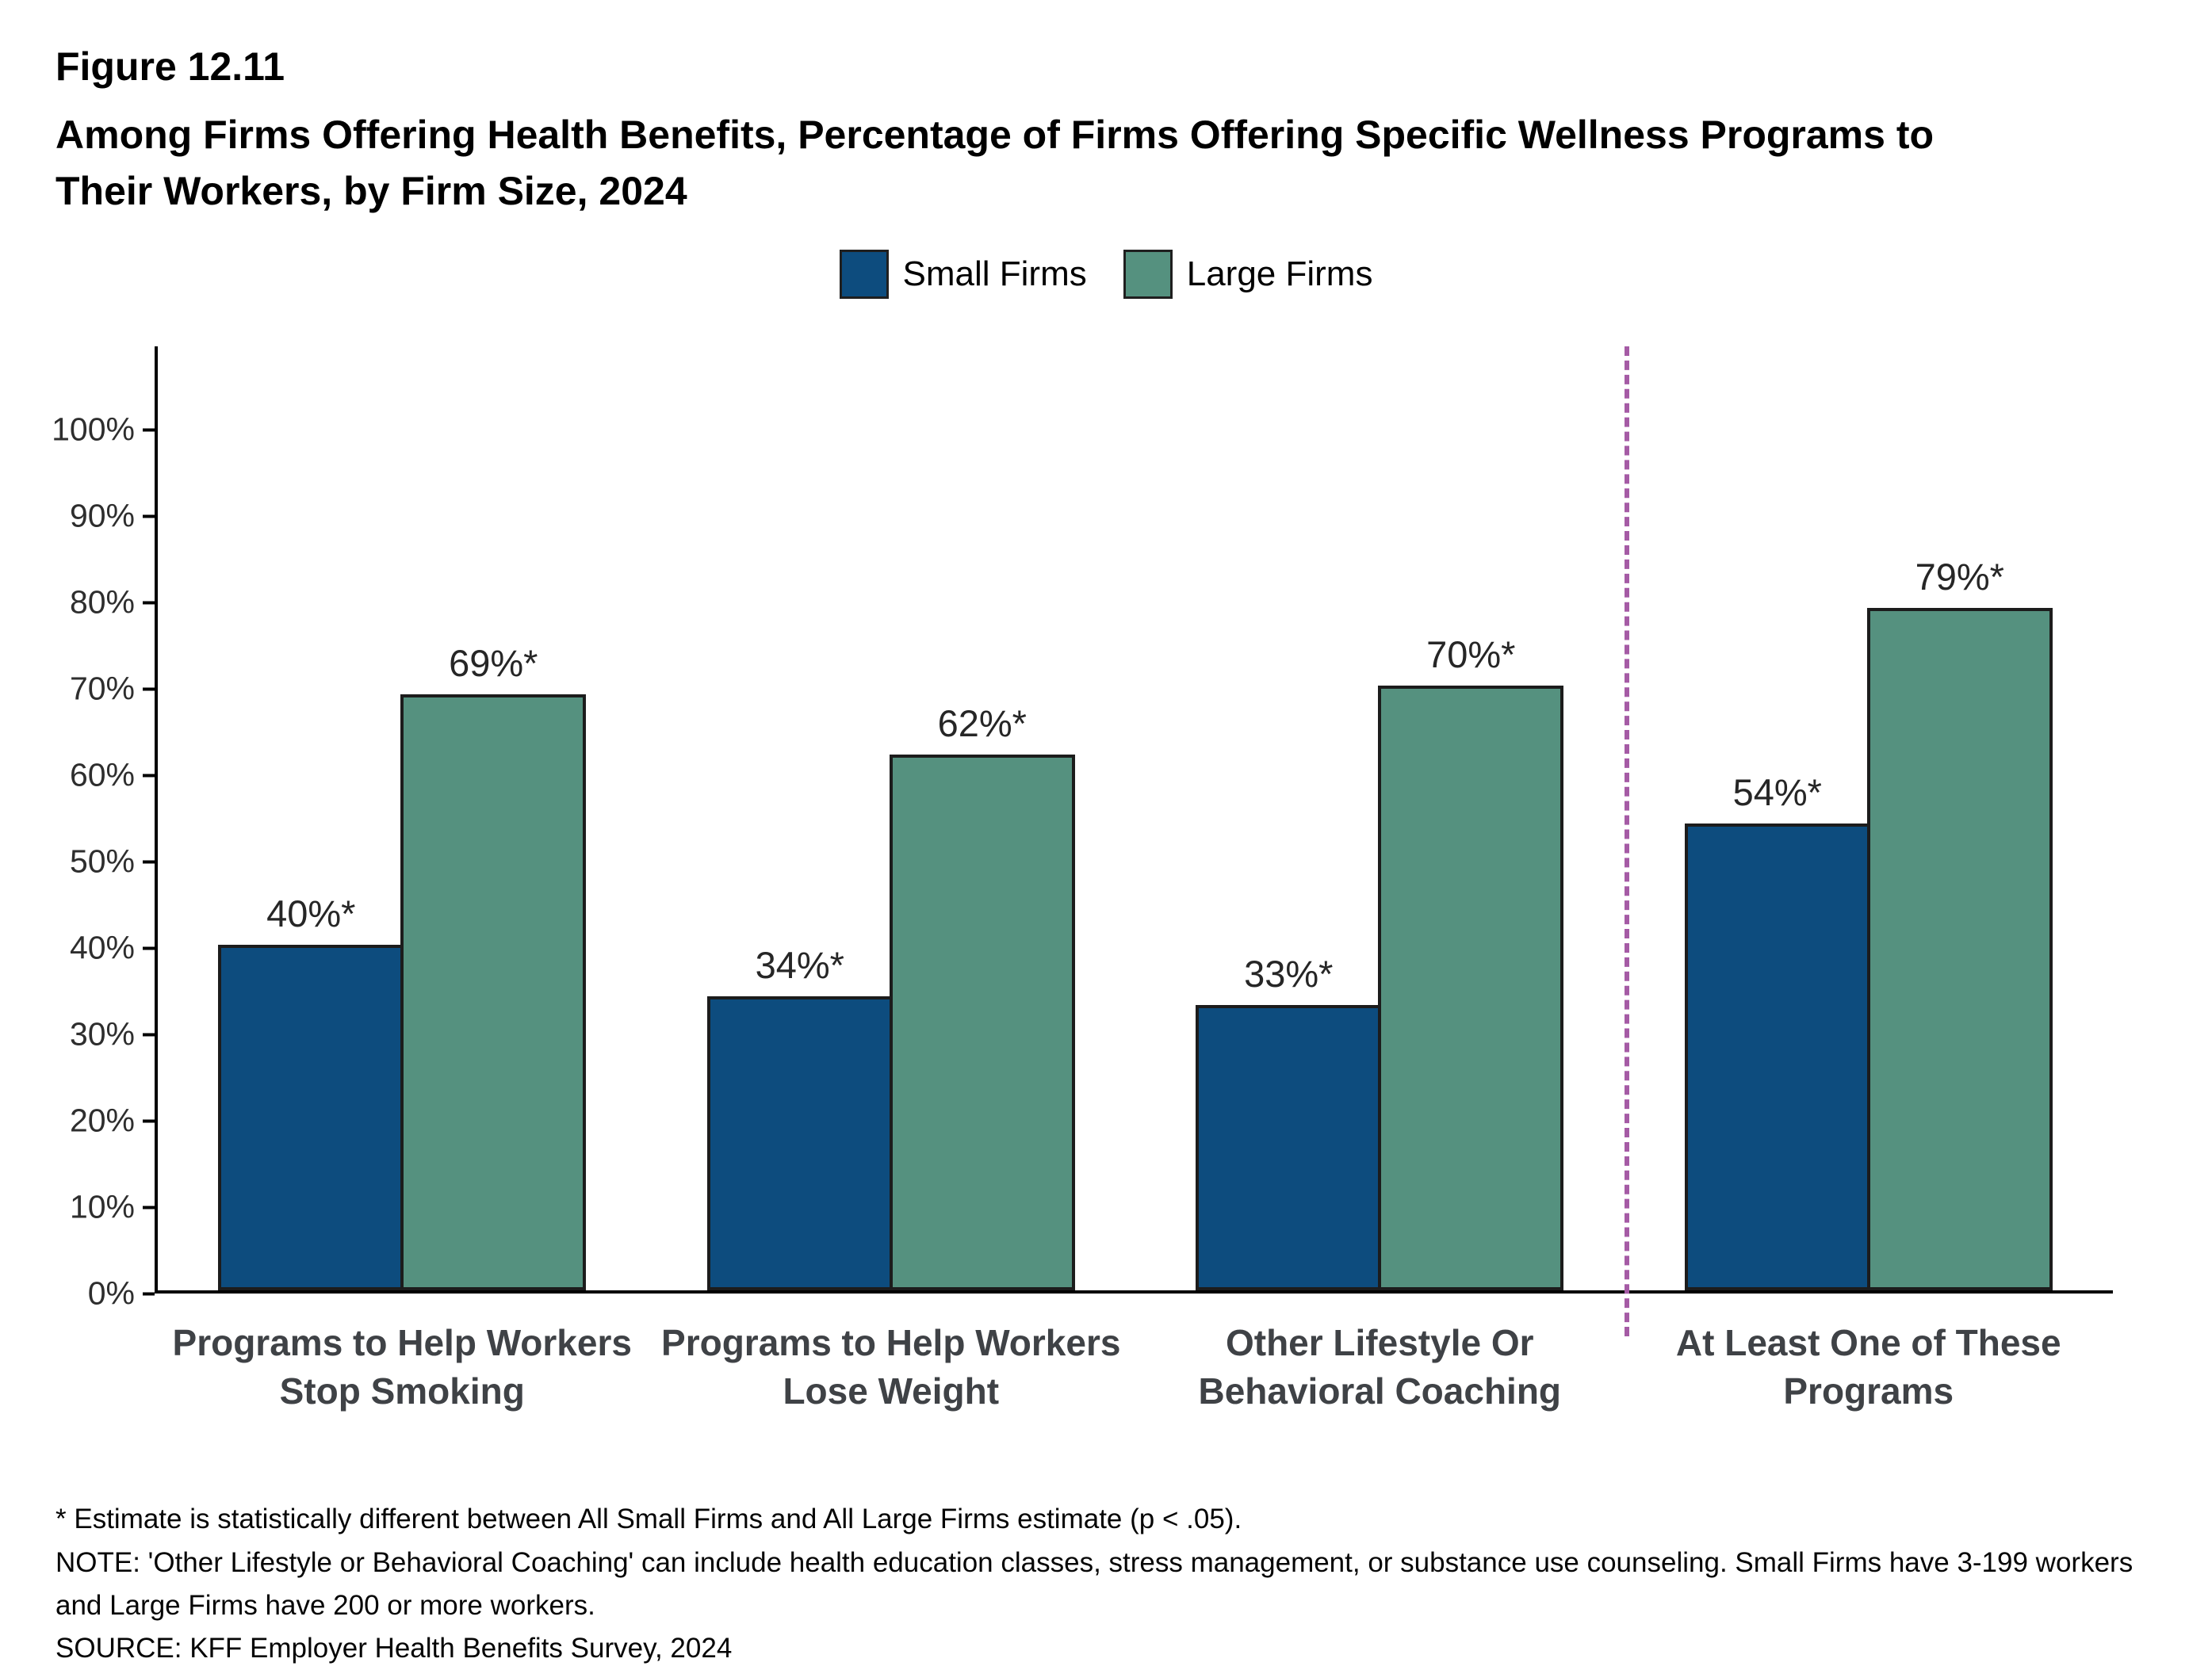 The height and width of the screenshot is (1670, 2212). Describe the element at coordinates (102, 688) in the screenshot. I see `y-tick-label: 70%` at that location.